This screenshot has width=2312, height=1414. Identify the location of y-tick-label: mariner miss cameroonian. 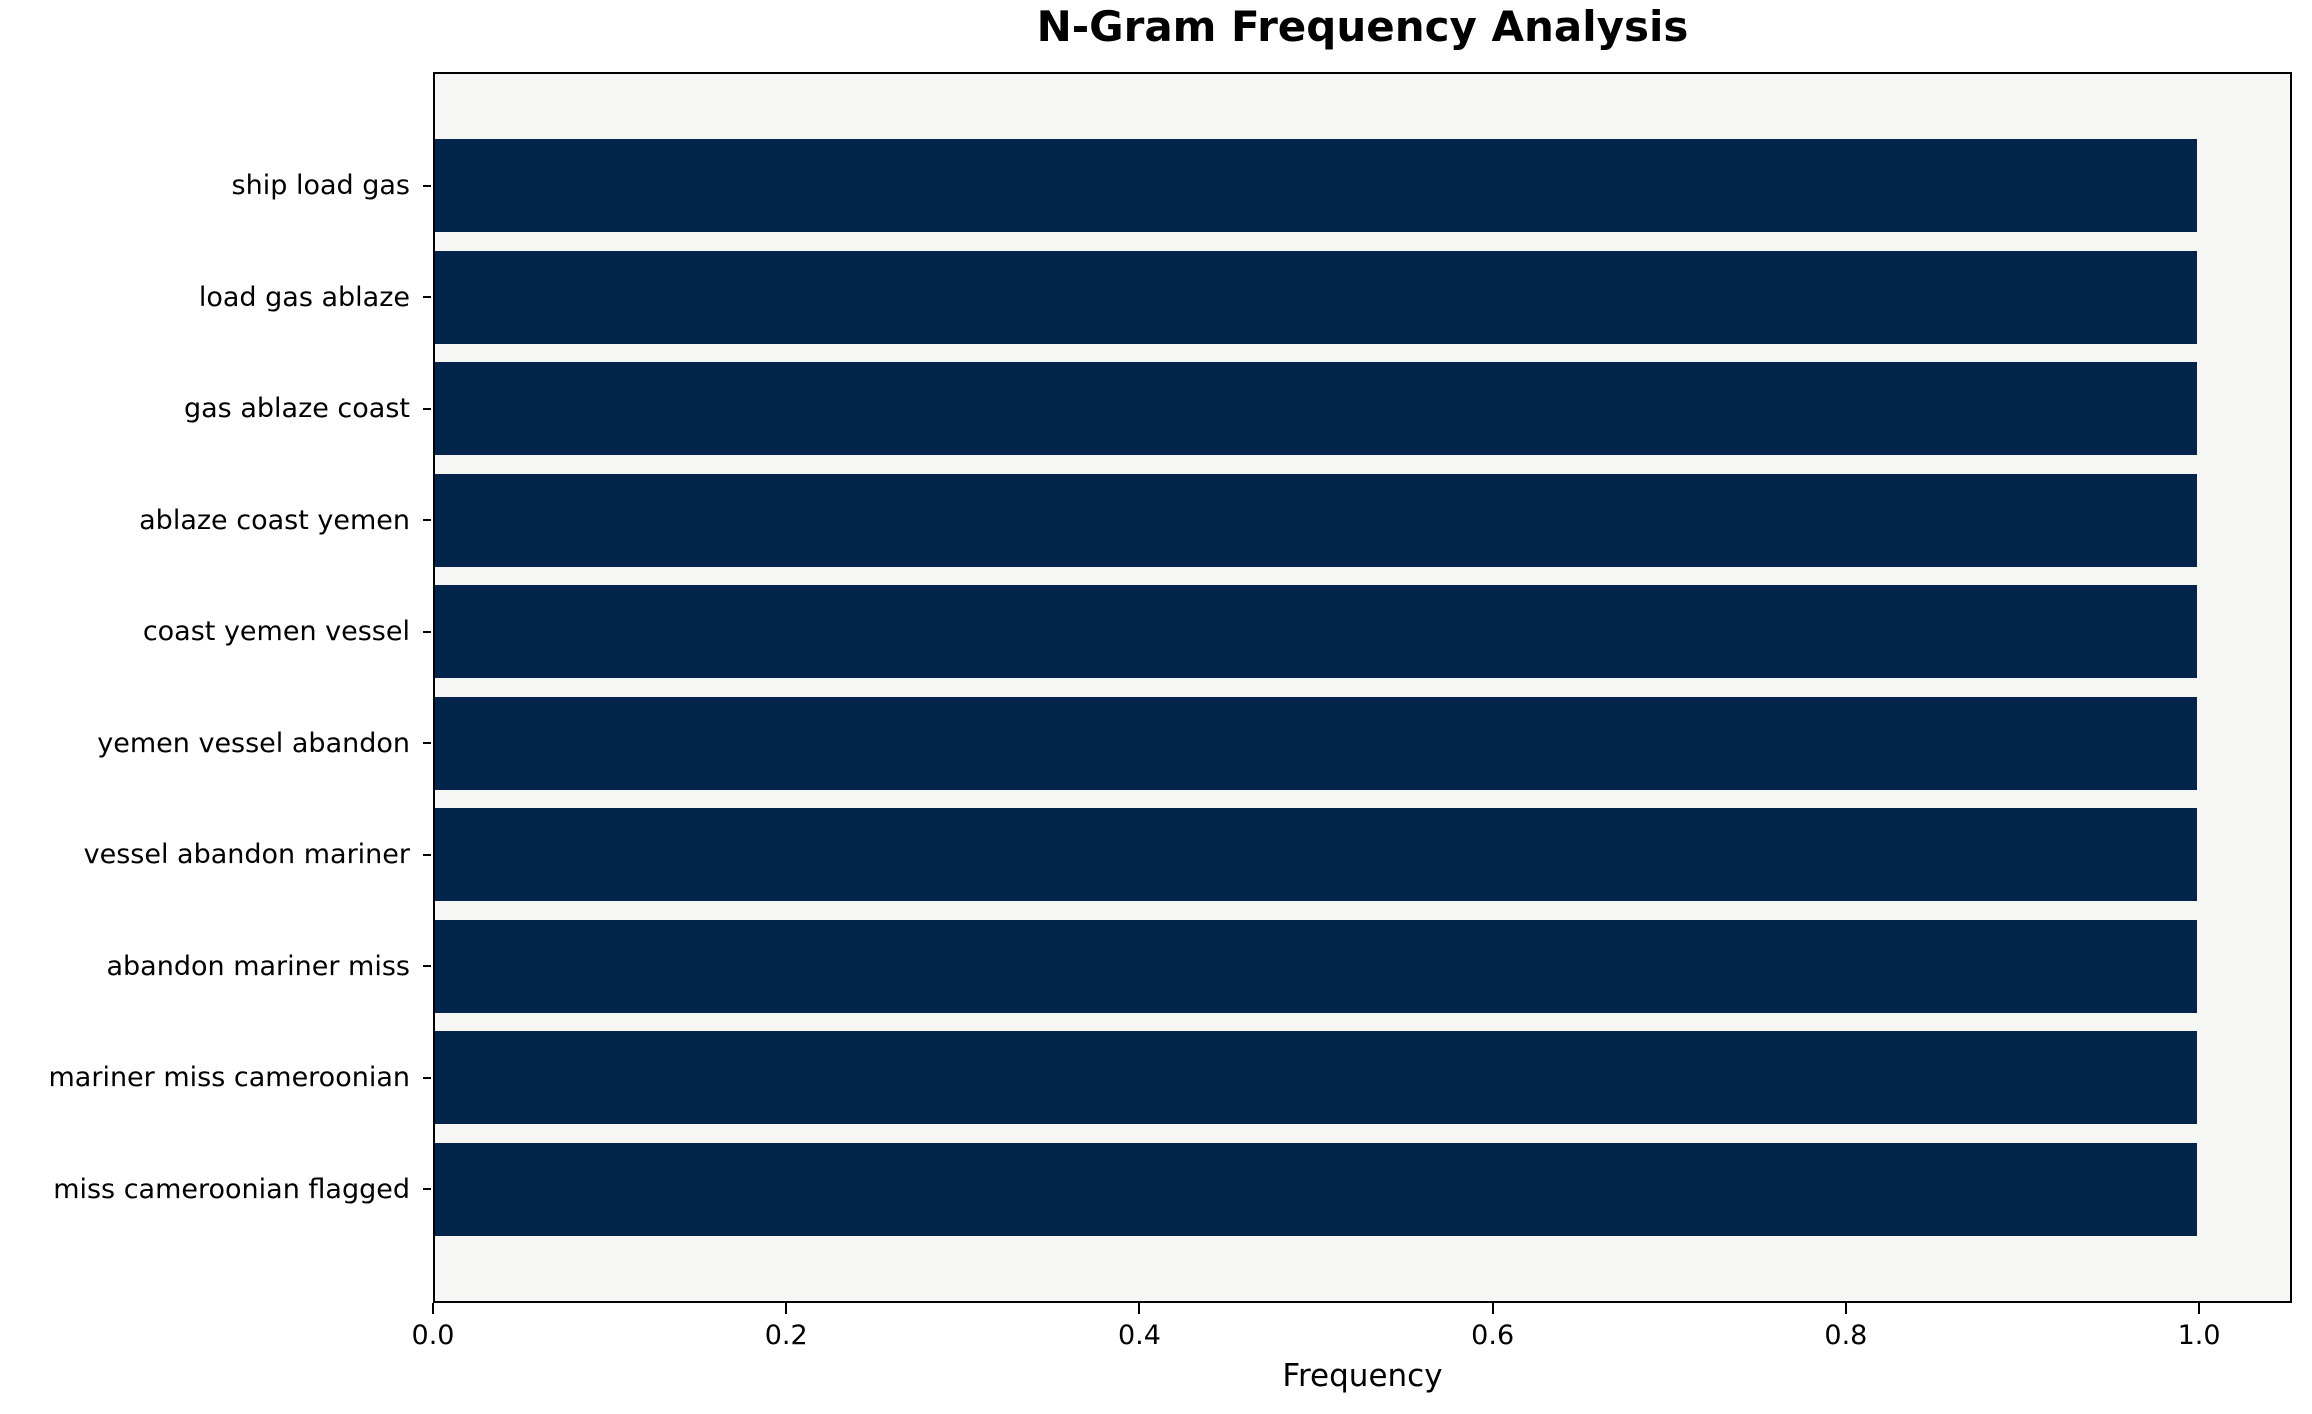
(229, 1078).